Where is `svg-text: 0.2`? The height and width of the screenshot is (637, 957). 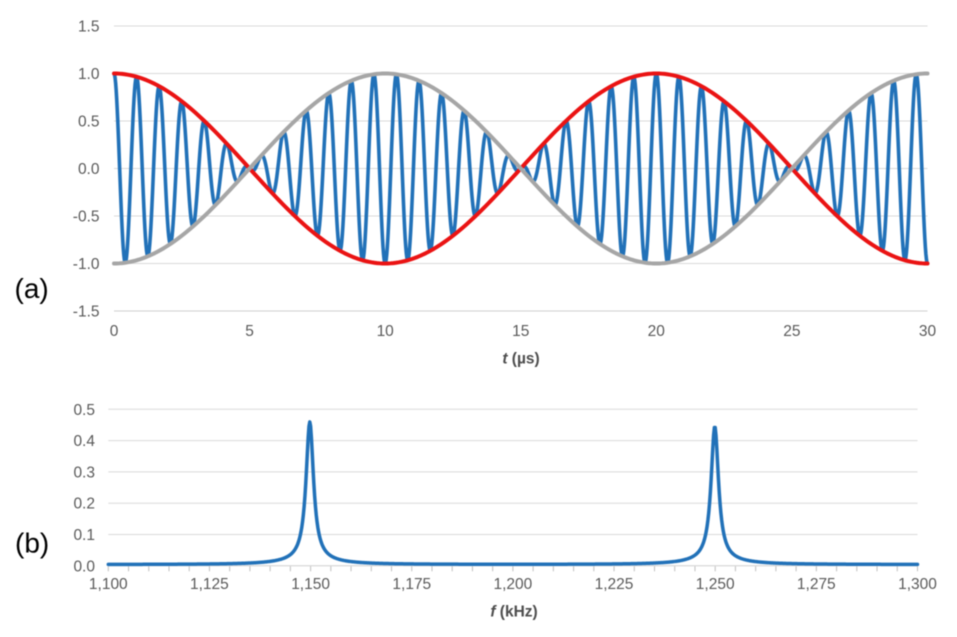 svg-text: 0.2 is located at coordinates (84, 504).